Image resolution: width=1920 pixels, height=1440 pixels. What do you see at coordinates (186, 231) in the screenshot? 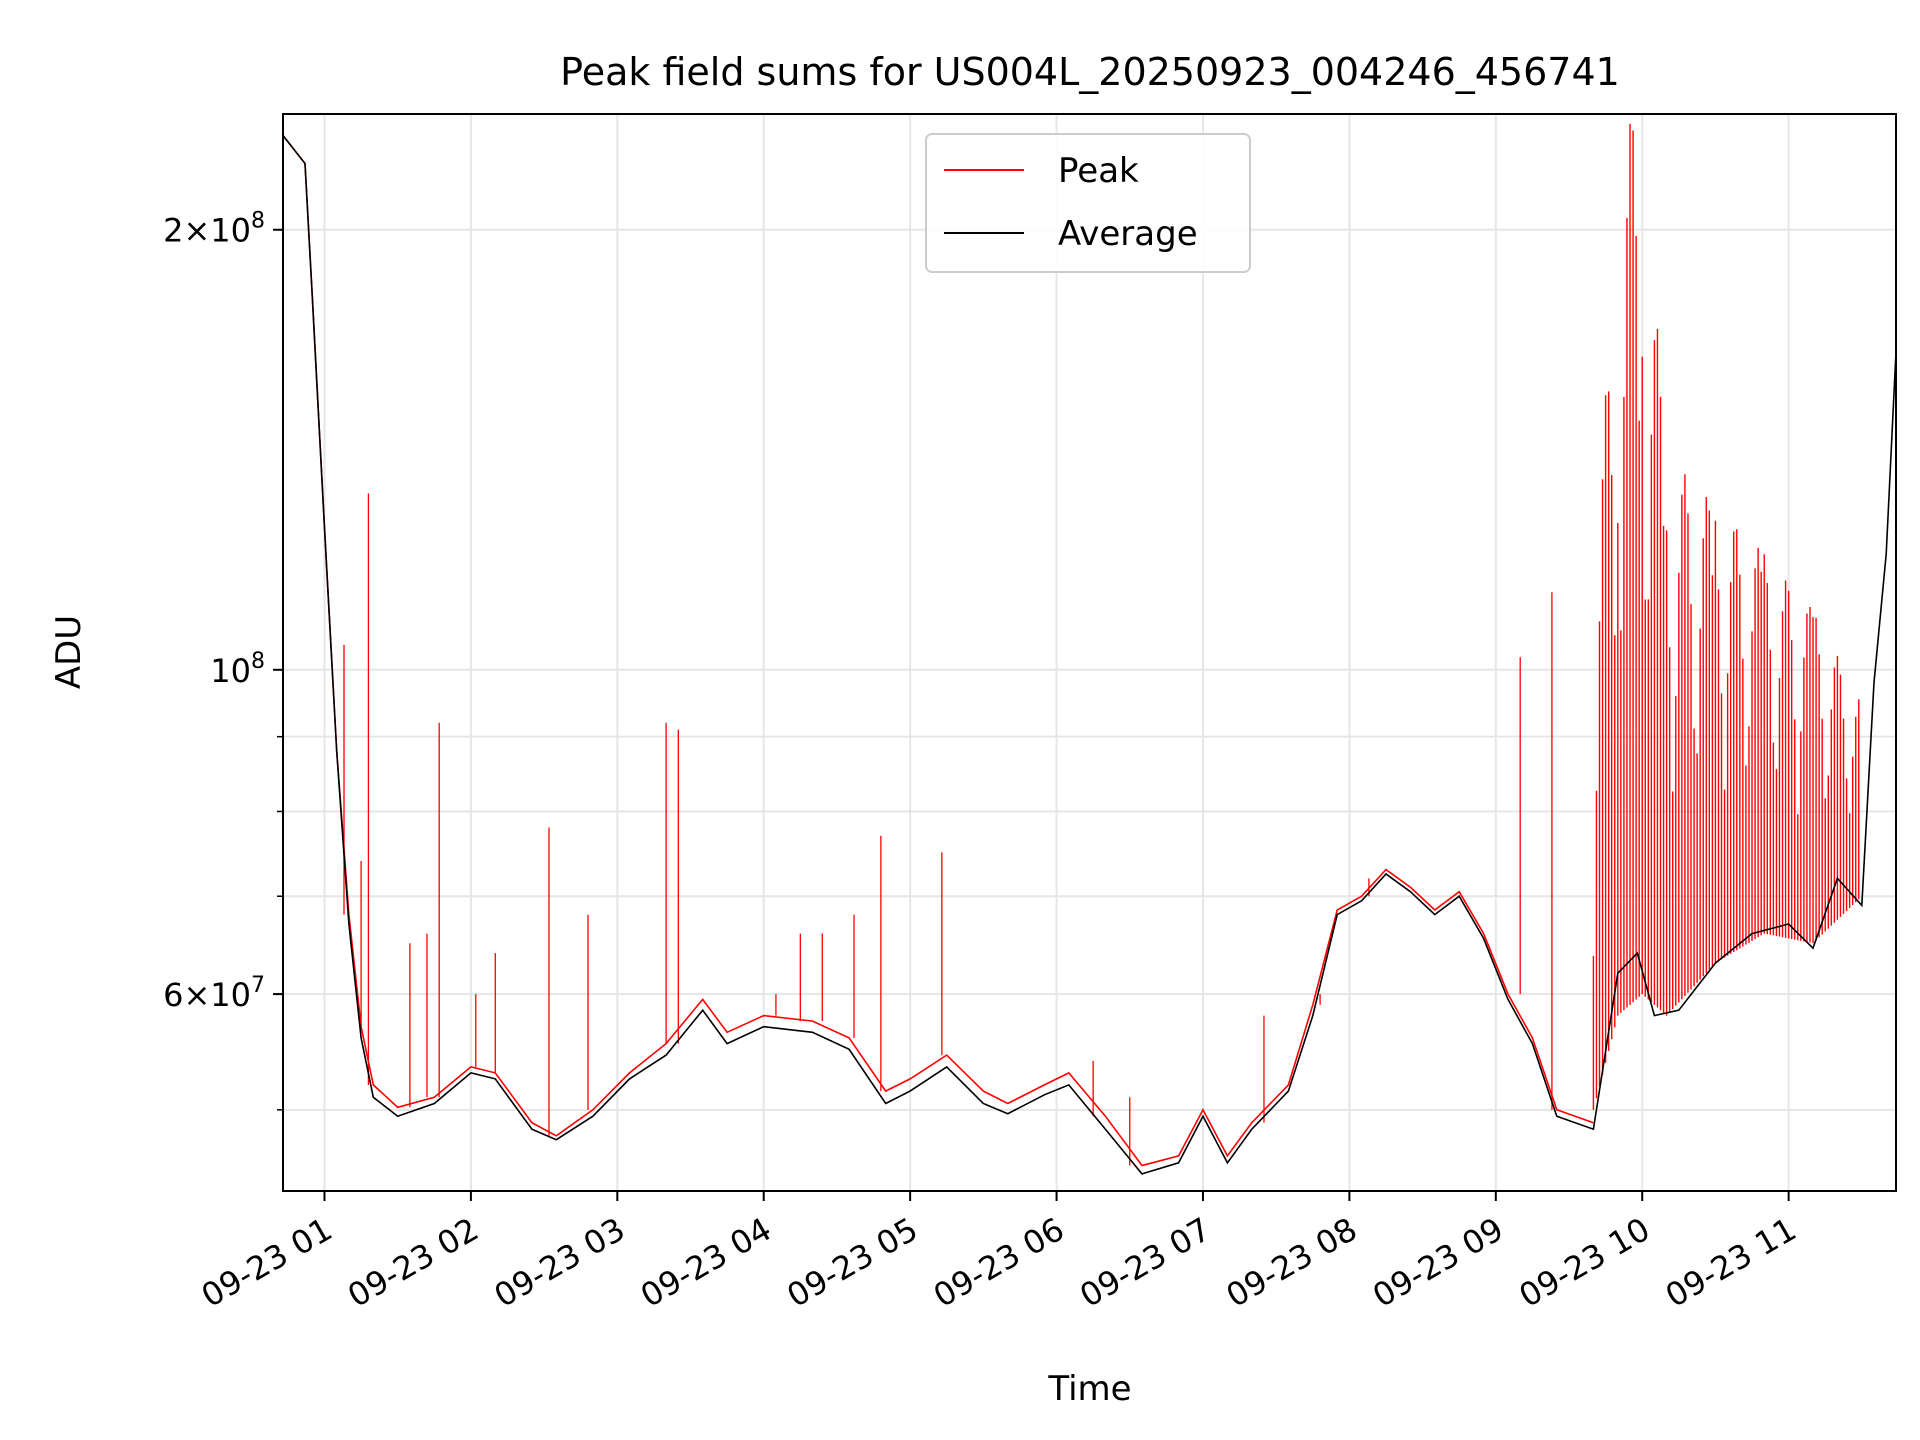
I see `y-tick-mantissa: 2×` at bounding box center [186, 231].